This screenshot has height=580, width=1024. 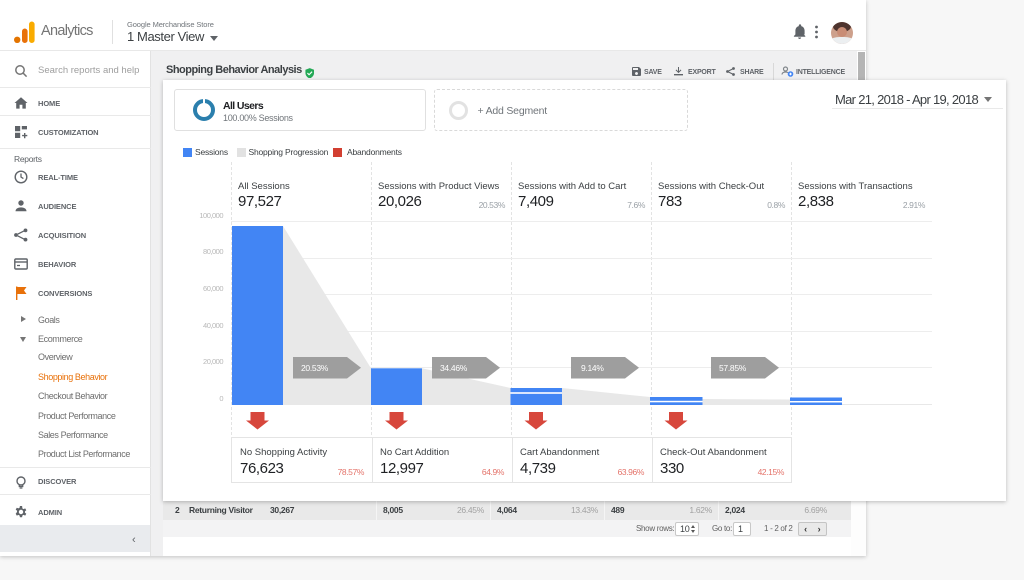 I want to click on svg-text: 57.85%, so click(x=733, y=368).